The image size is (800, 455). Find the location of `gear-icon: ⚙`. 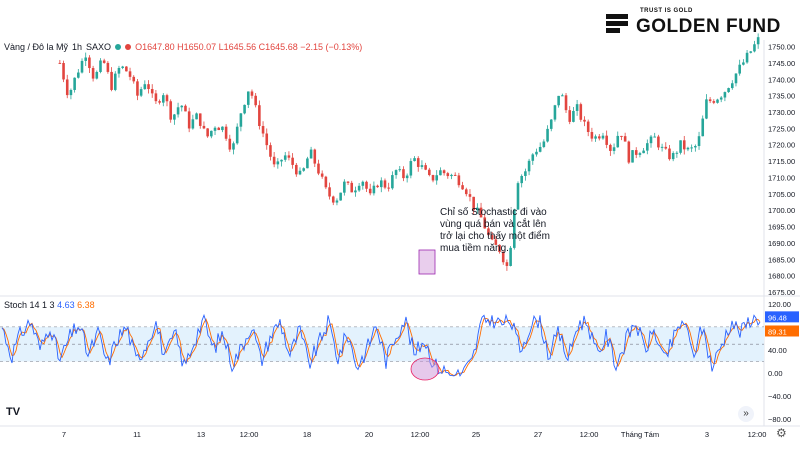

gear-icon: ⚙ is located at coordinates (781, 433).